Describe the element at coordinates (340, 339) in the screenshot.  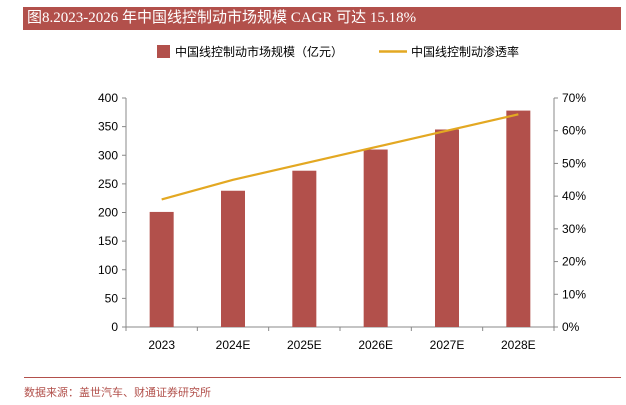
I see `x-axis-ticks: 2023 2024E 2025E 2026E 2027E 2028E` at that location.